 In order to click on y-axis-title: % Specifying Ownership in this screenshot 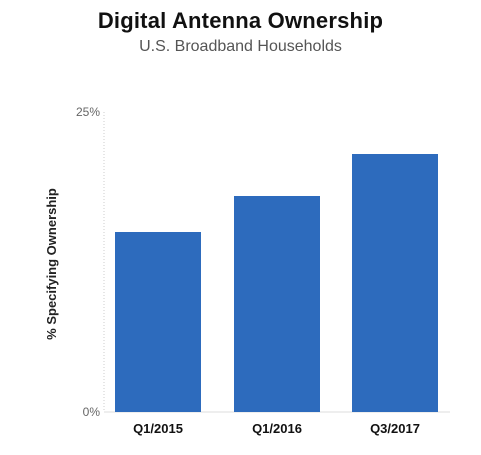, I will do `click(51, 264)`.